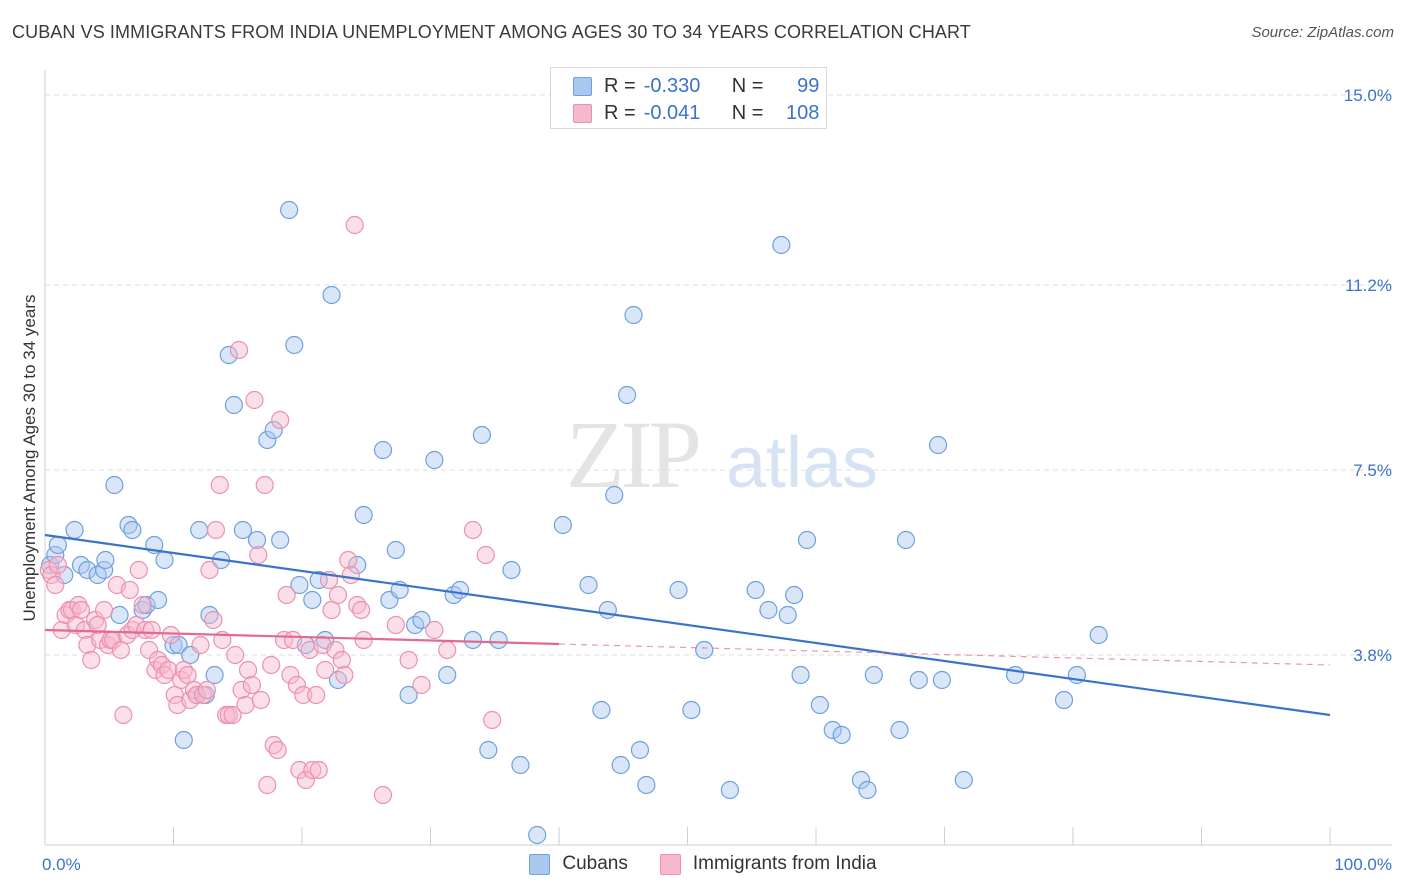 Image resolution: width=1406 pixels, height=892 pixels. I want to click on legend-r-value: -0.330, so click(672, 85).